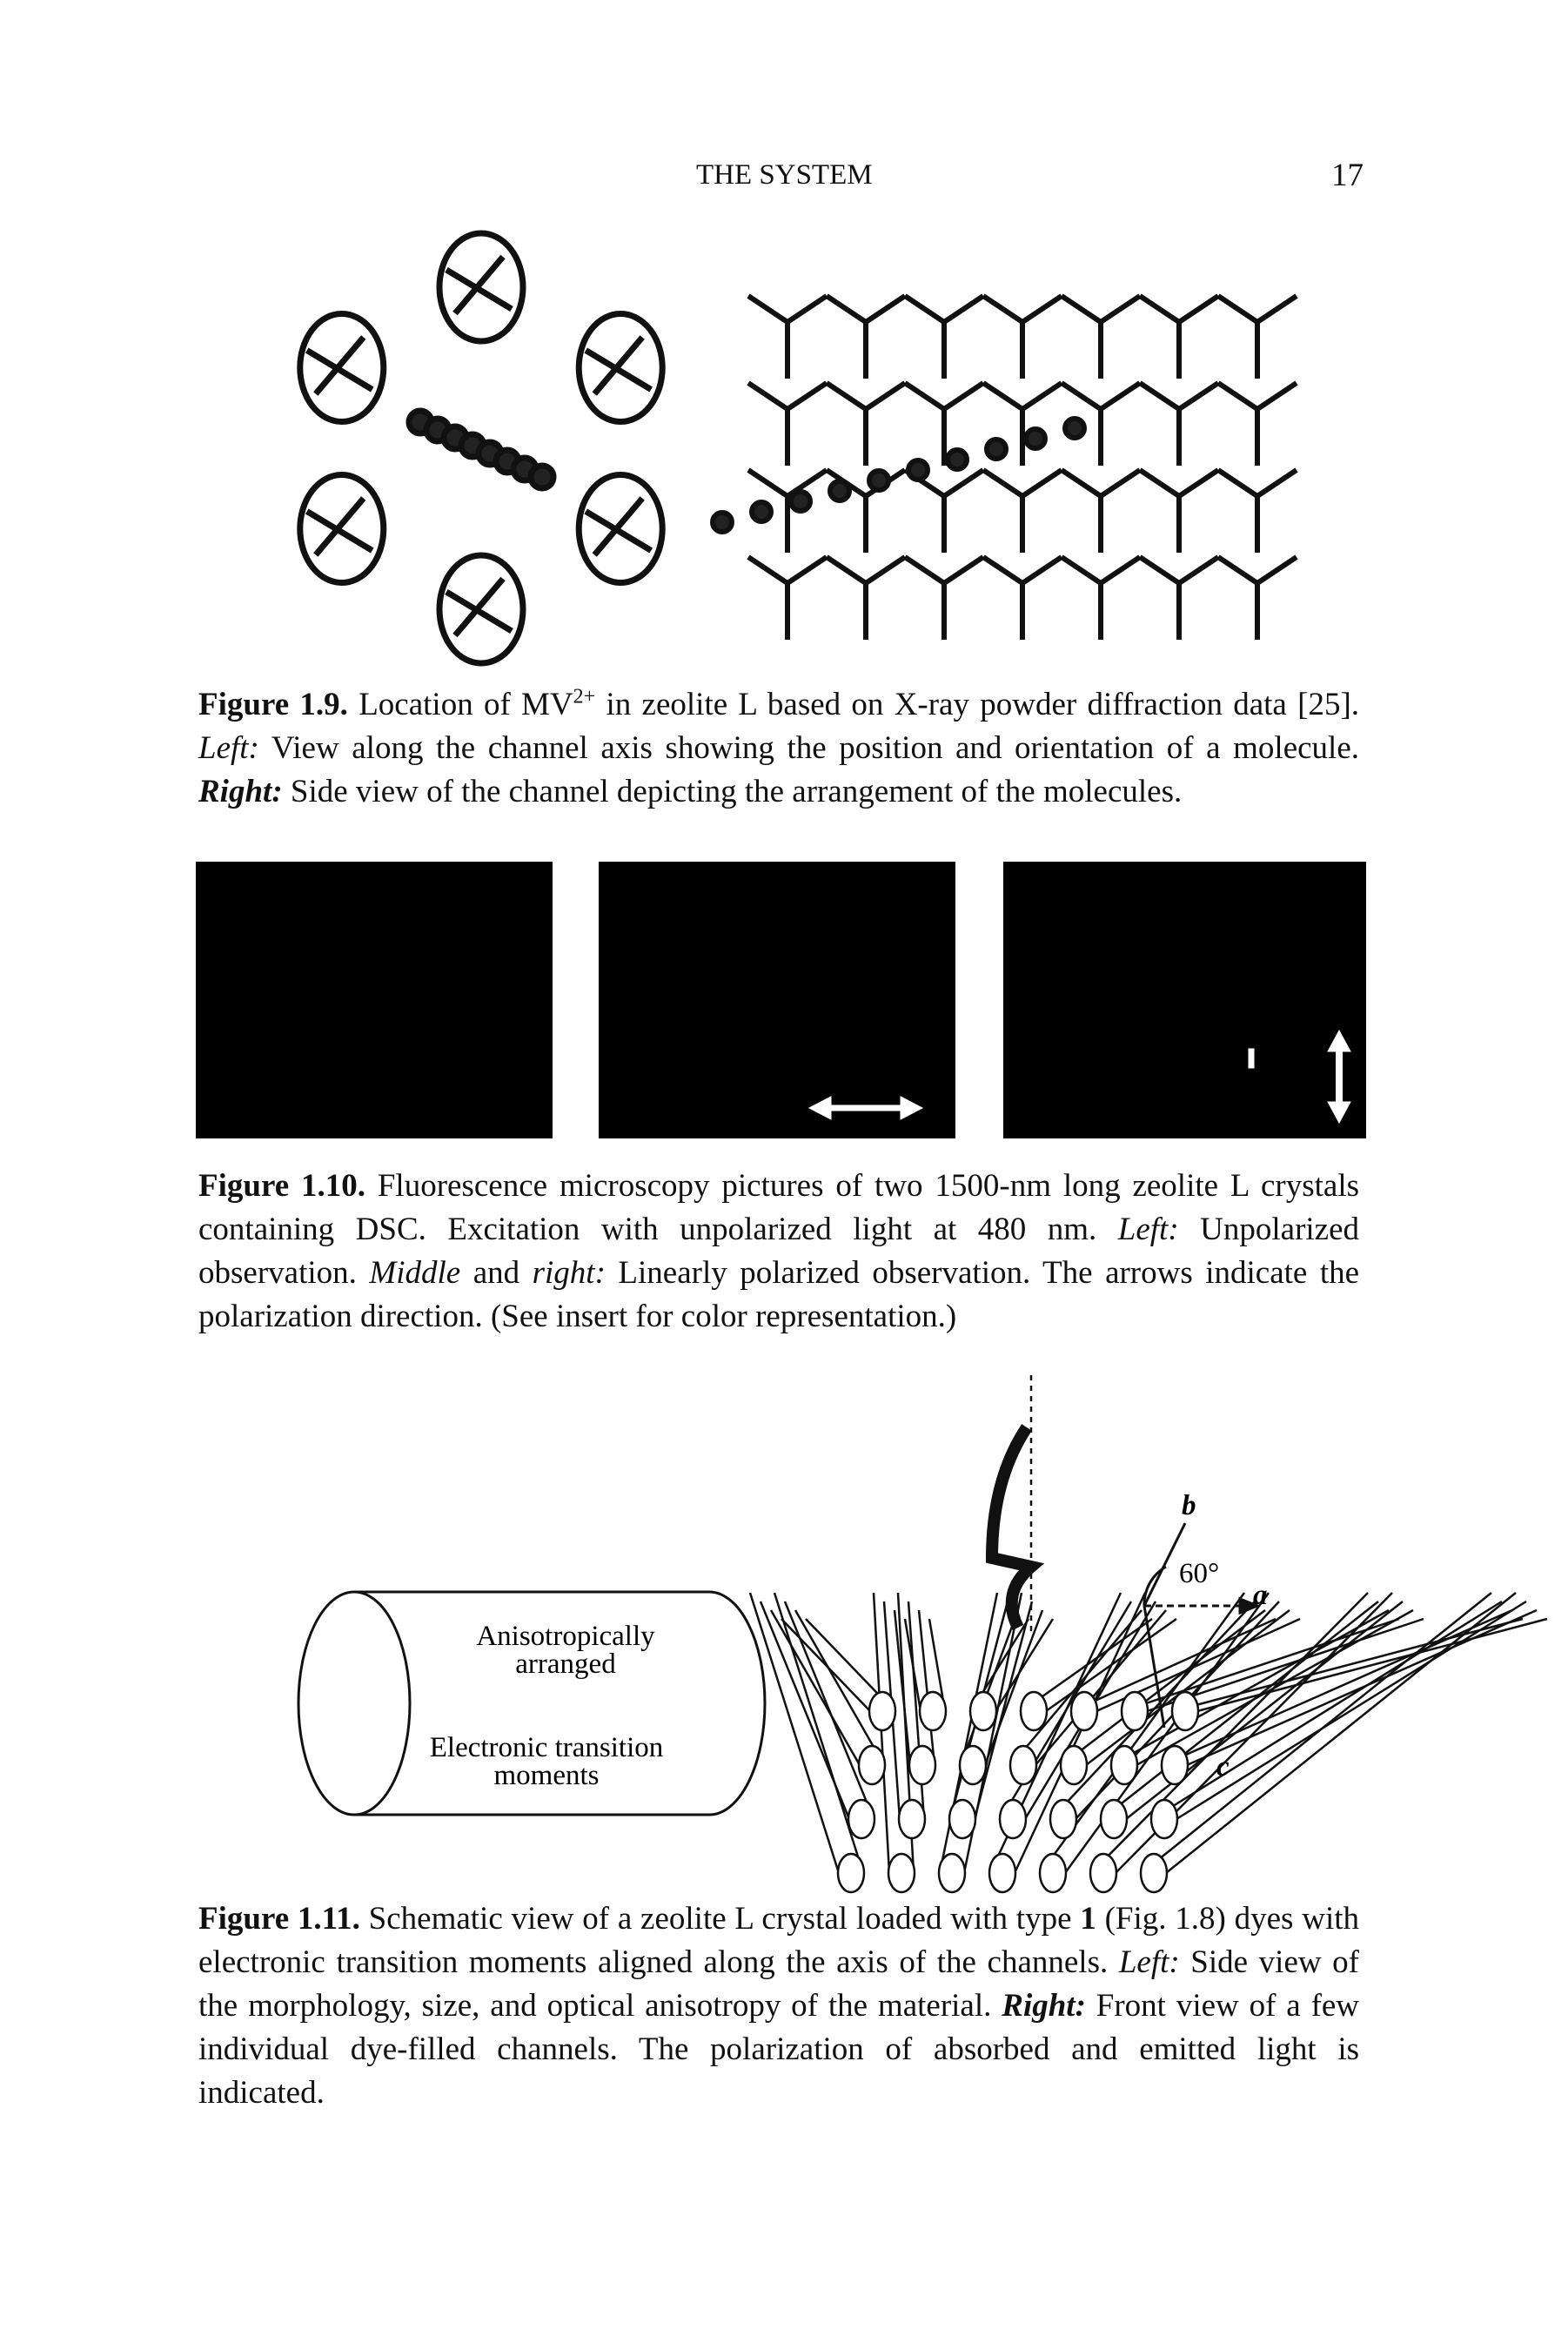  What do you see at coordinates (1154, 1667) in the screenshot?
I see `c-axis` at bounding box center [1154, 1667].